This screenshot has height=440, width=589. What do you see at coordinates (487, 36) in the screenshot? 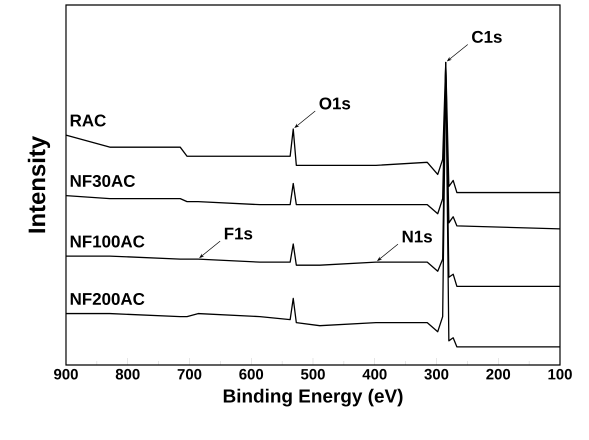
I see `annotation: C1s` at bounding box center [487, 36].